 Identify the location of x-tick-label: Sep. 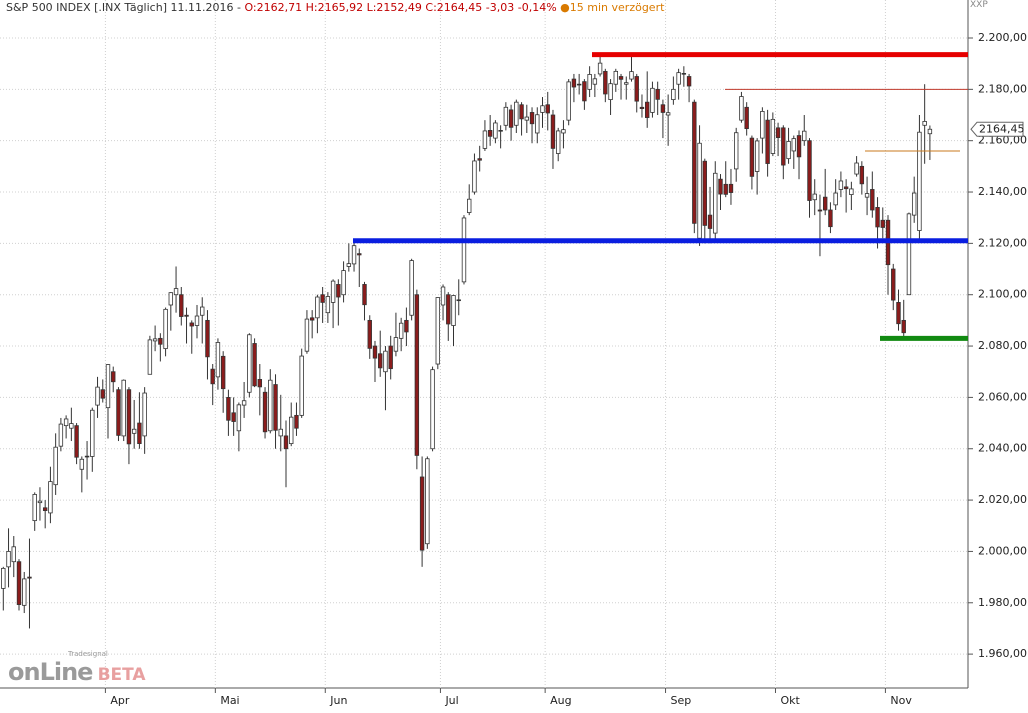
(681, 700).